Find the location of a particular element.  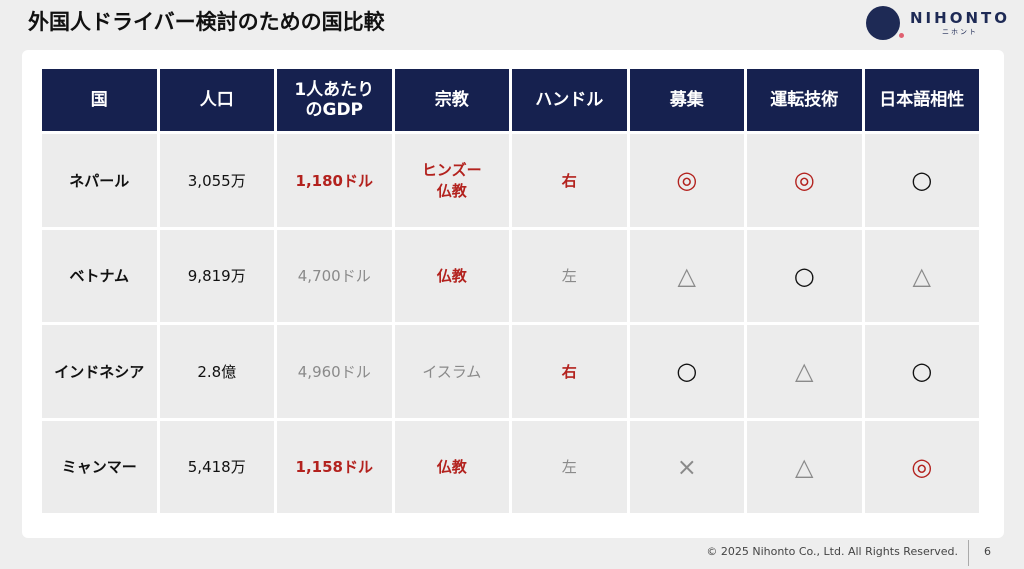

table-cell: 5,418万 is located at coordinates (216, 466).